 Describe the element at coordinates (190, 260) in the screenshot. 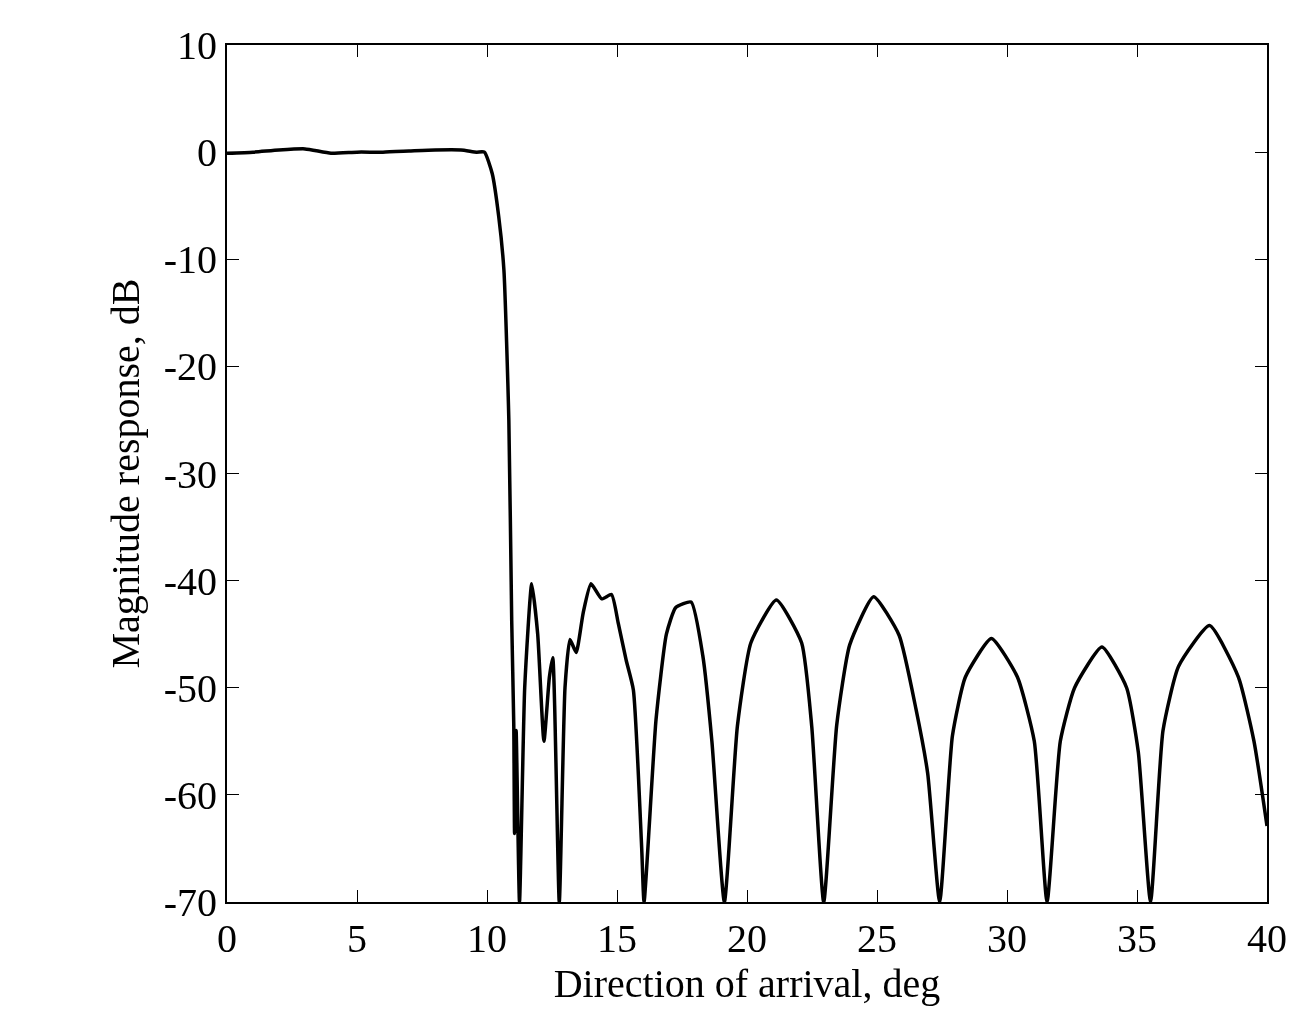

I see `y-tick-label: -10` at that location.